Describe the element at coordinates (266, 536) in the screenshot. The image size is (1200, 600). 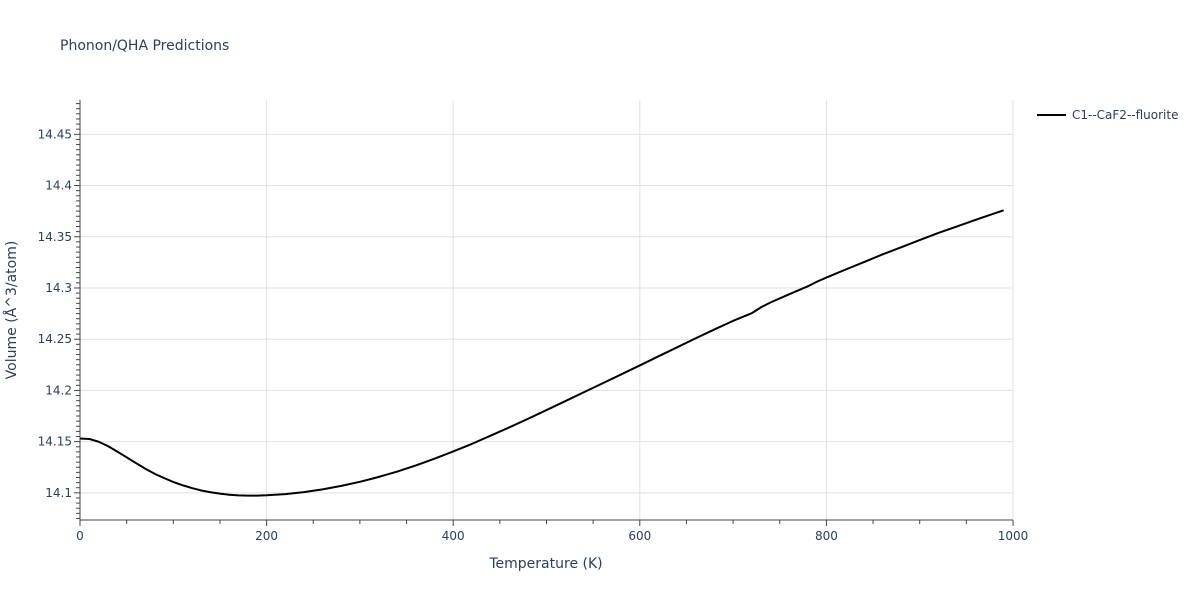
I see `x-tick-label: 200` at that location.